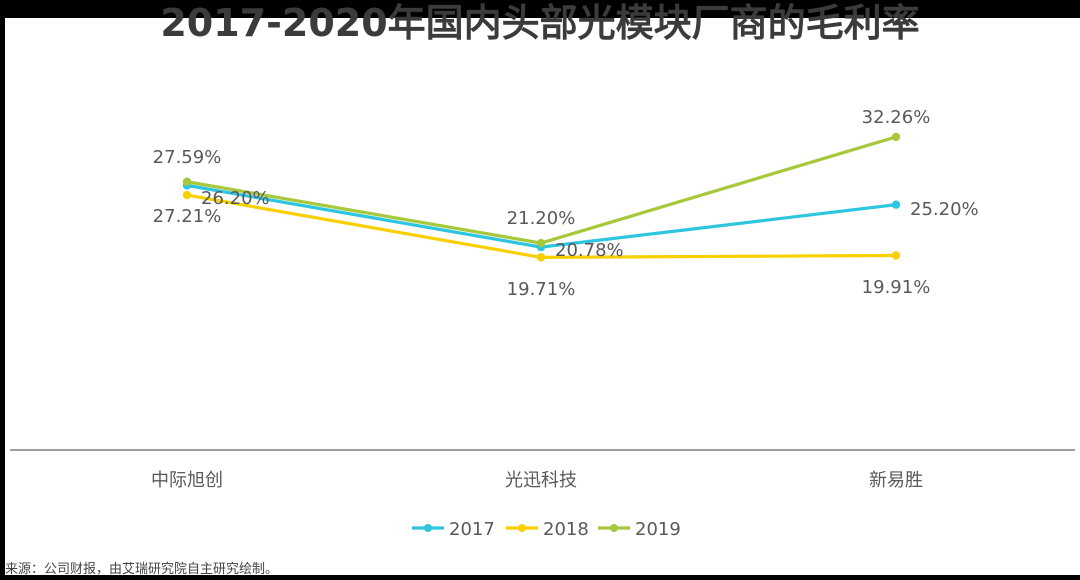 The image size is (1080, 580). Describe the element at coordinates (187, 216) in the screenshot. I see `data-label: 27.21%` at that location.